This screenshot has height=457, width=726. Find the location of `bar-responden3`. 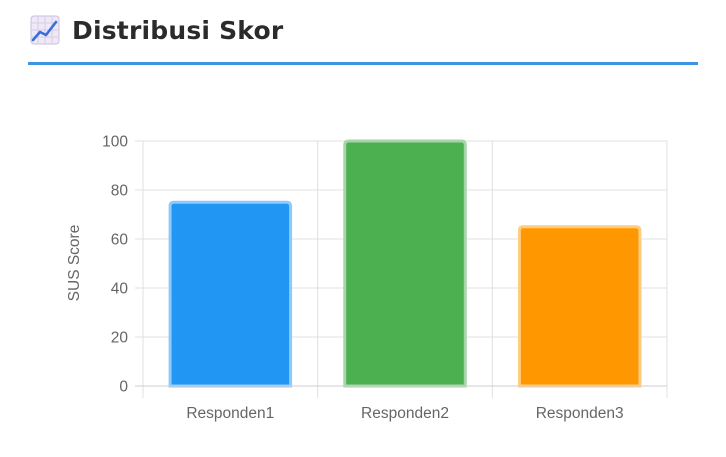

bar-responden3 is located at coordinates (579, 306).